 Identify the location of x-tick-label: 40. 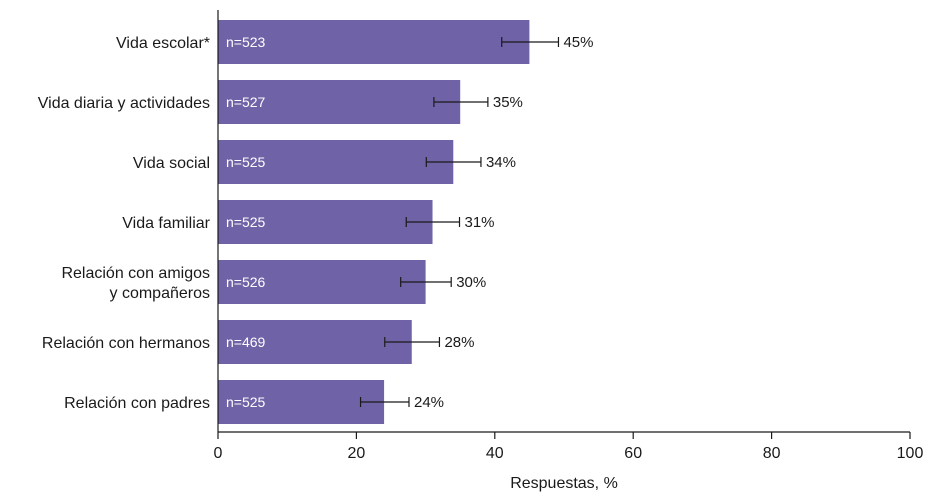
(495, 453).